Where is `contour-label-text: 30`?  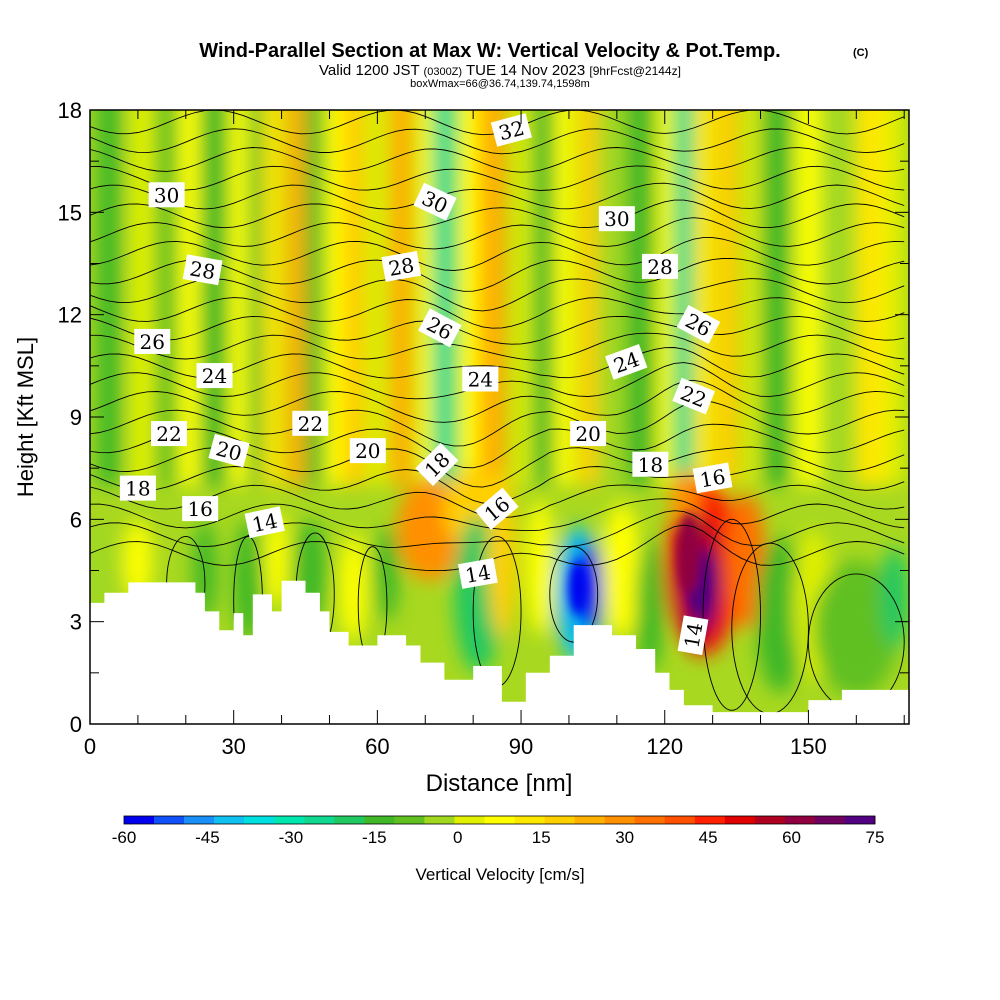
contour-label-text: 30 is located at coordinates (616, 219).